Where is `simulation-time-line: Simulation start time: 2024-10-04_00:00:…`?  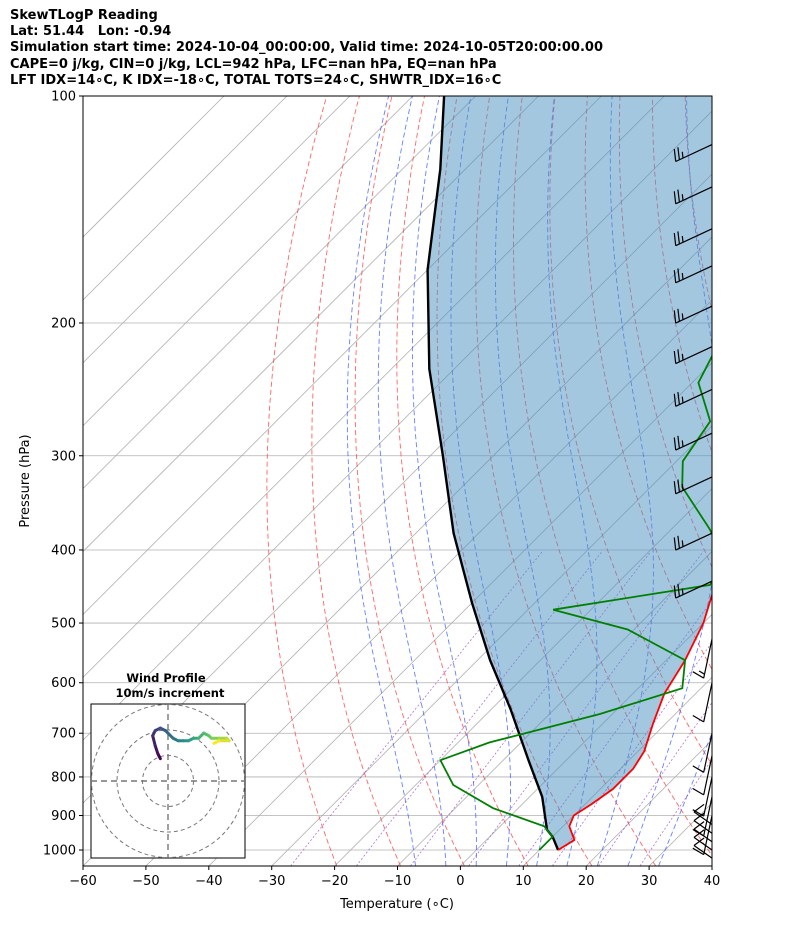
simulation-time-line: Simulation start time: 2024-10-04_00:00:… is located at coordinates (306, 48).